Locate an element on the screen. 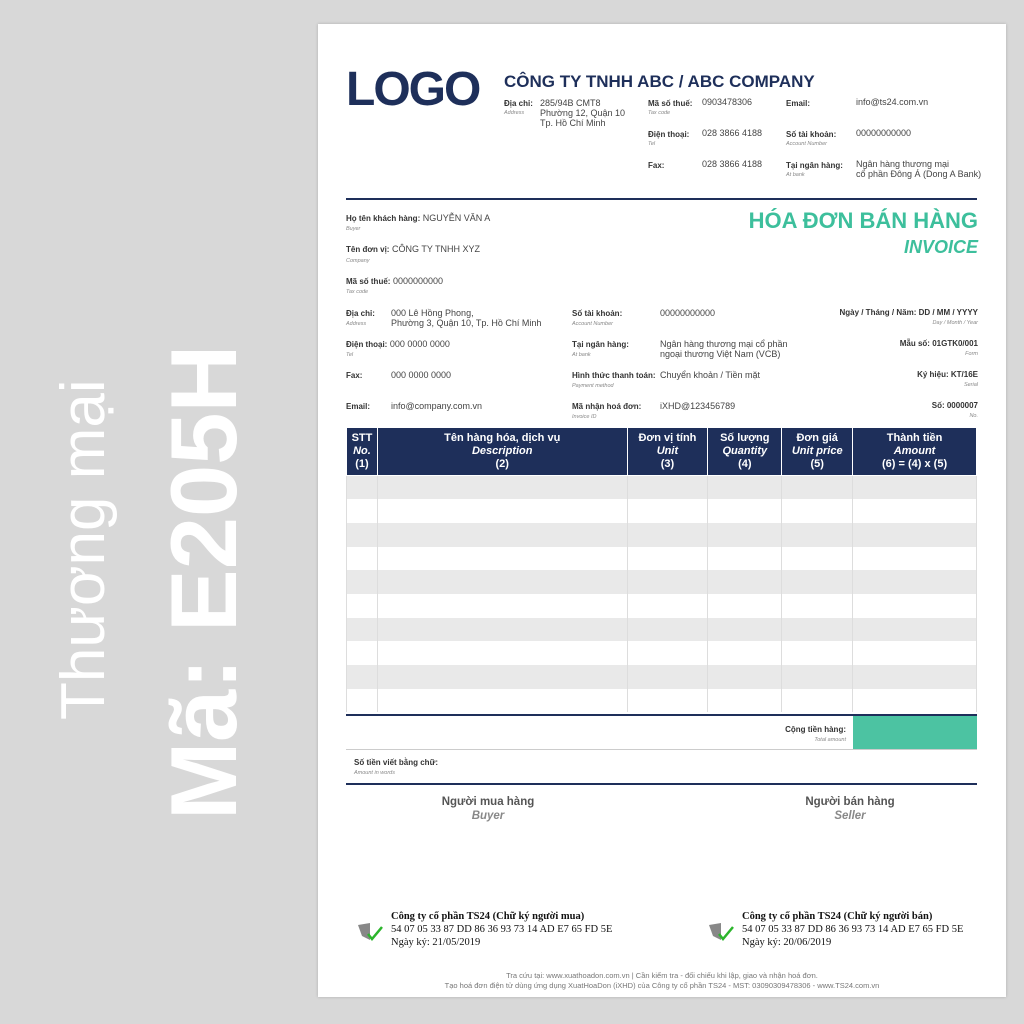 The height and width of the screenshot is (1024, 1024). sig-line: Ngày ký: 21/05/2019 is located at coordinates (436, 942).